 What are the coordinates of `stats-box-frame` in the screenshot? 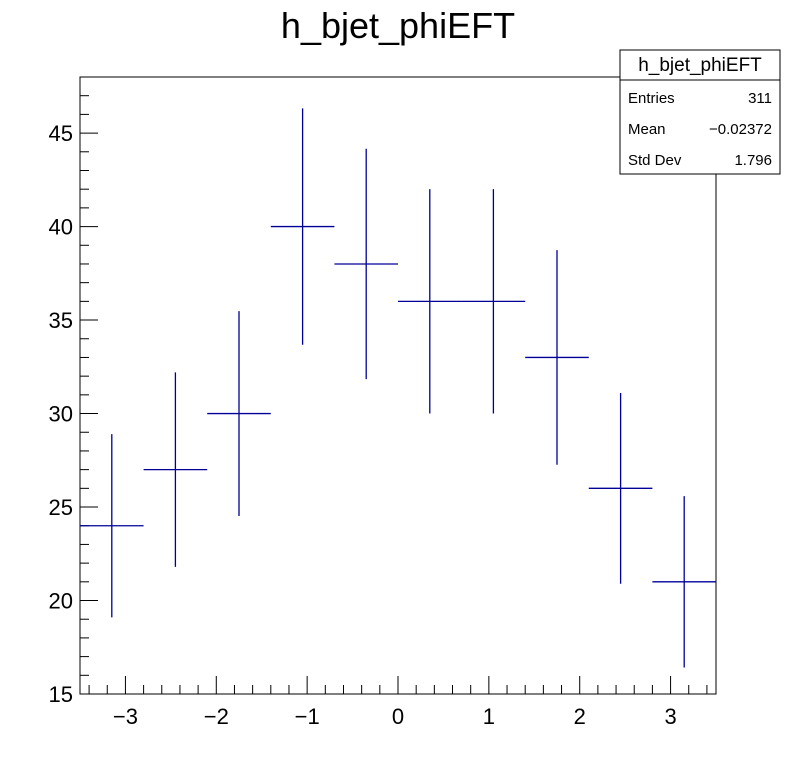 It's located at (700, 112).